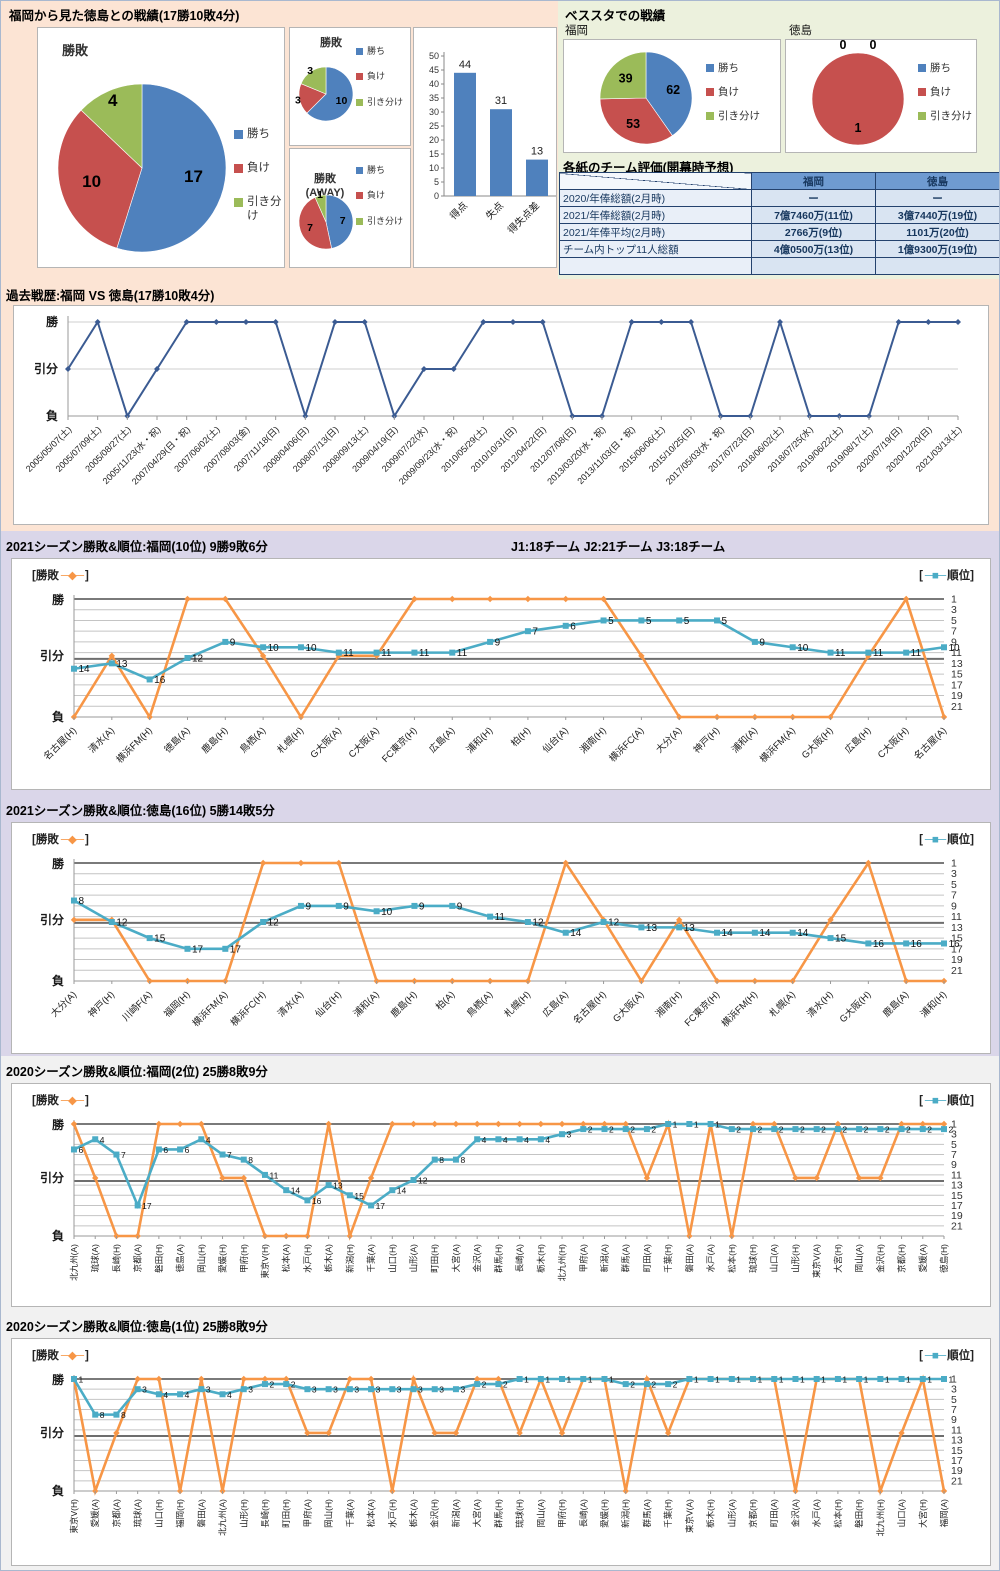  What do you see at coordinates (244, 1258) in the screenshot?
I see `svg-text: 甲府(H)` at bounding box center [244, 1258].